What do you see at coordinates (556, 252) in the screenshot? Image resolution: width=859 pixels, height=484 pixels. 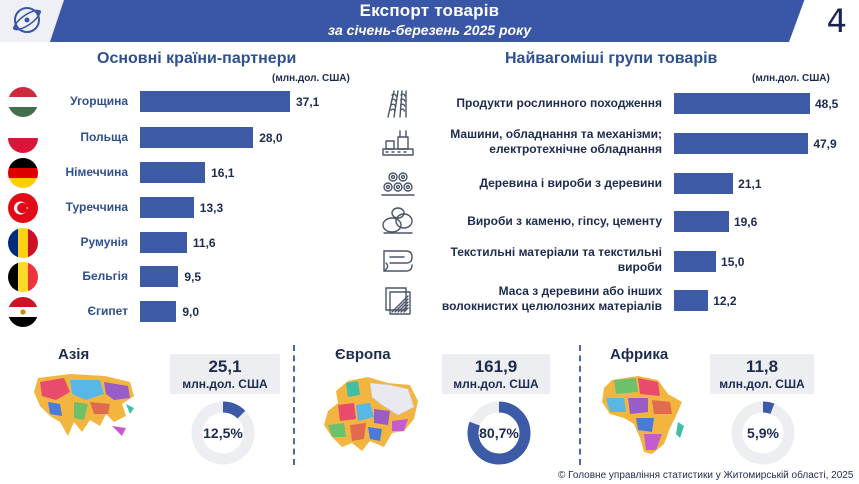 I see `group-label-line: Текстильні матеріали та текстильні` at bounding box center [556, 252].